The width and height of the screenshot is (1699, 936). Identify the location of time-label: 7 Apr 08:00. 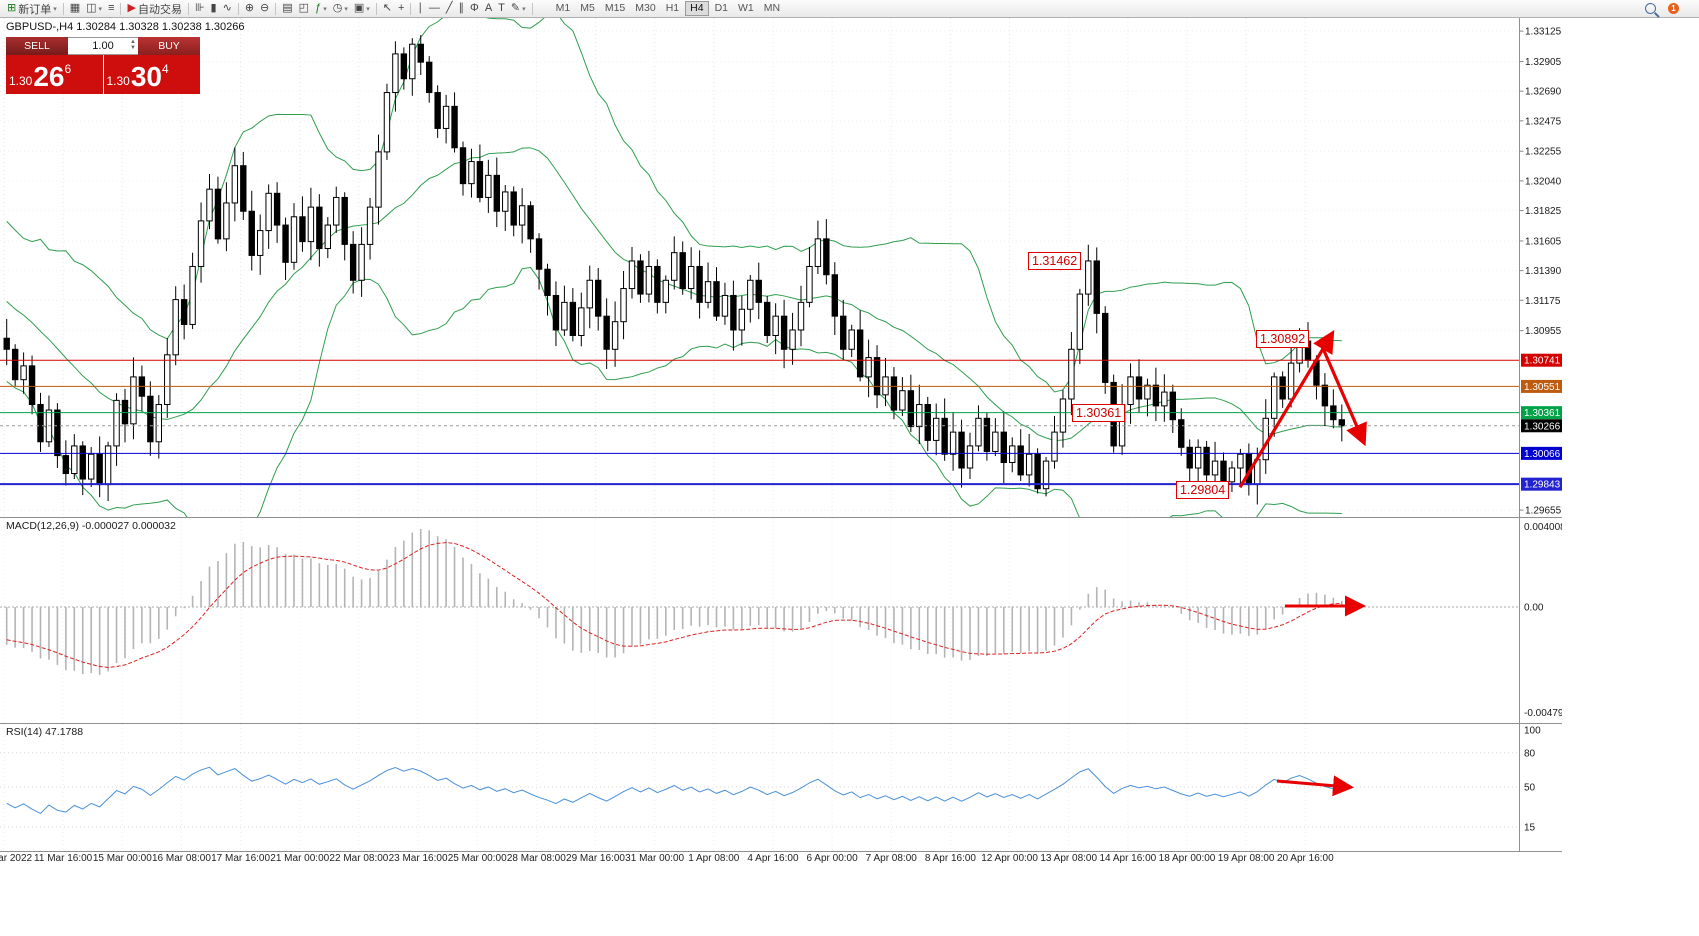
(891, 858).